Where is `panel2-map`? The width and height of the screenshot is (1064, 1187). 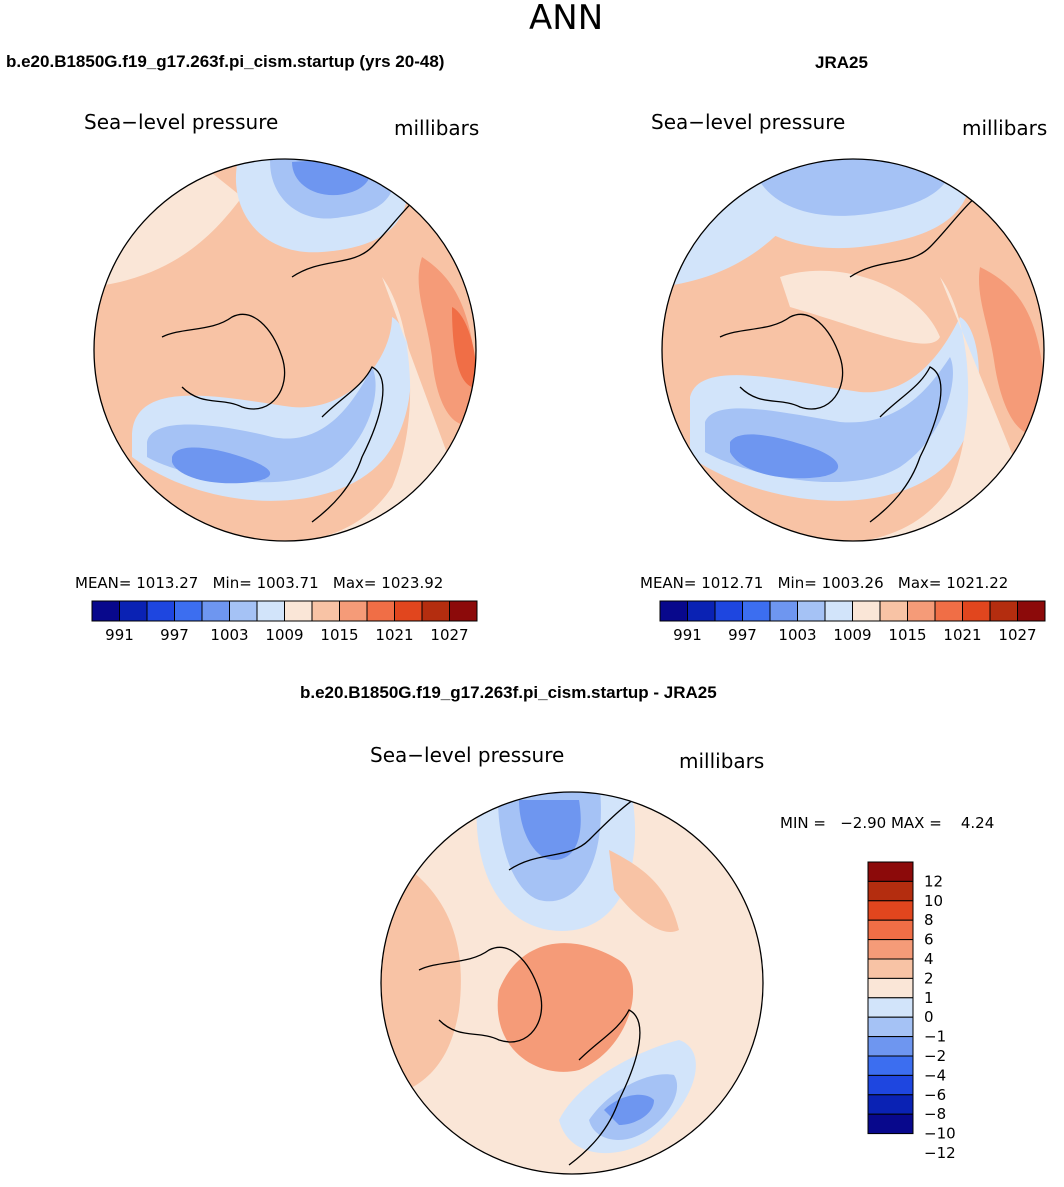
panel2-map is located at coordinates (853, 350).